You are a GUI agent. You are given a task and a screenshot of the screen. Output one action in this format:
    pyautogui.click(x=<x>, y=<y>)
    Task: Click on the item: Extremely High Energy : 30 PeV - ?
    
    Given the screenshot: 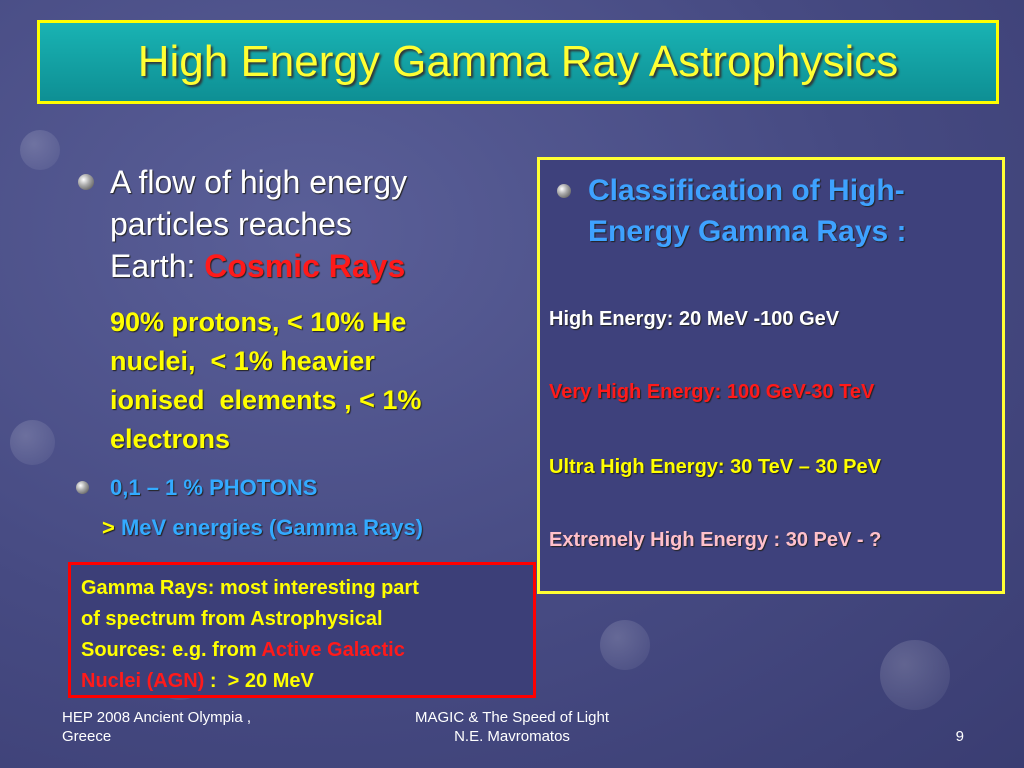 What is the action you would take?
    pyautogui.click(x=715, y=540)
    